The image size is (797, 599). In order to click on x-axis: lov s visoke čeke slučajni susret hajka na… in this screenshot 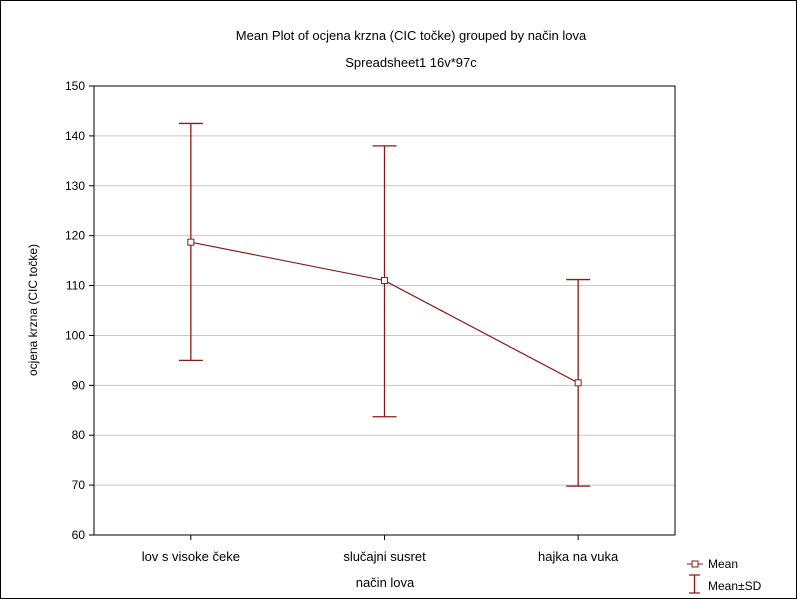, I will do `click(380, 549)`.